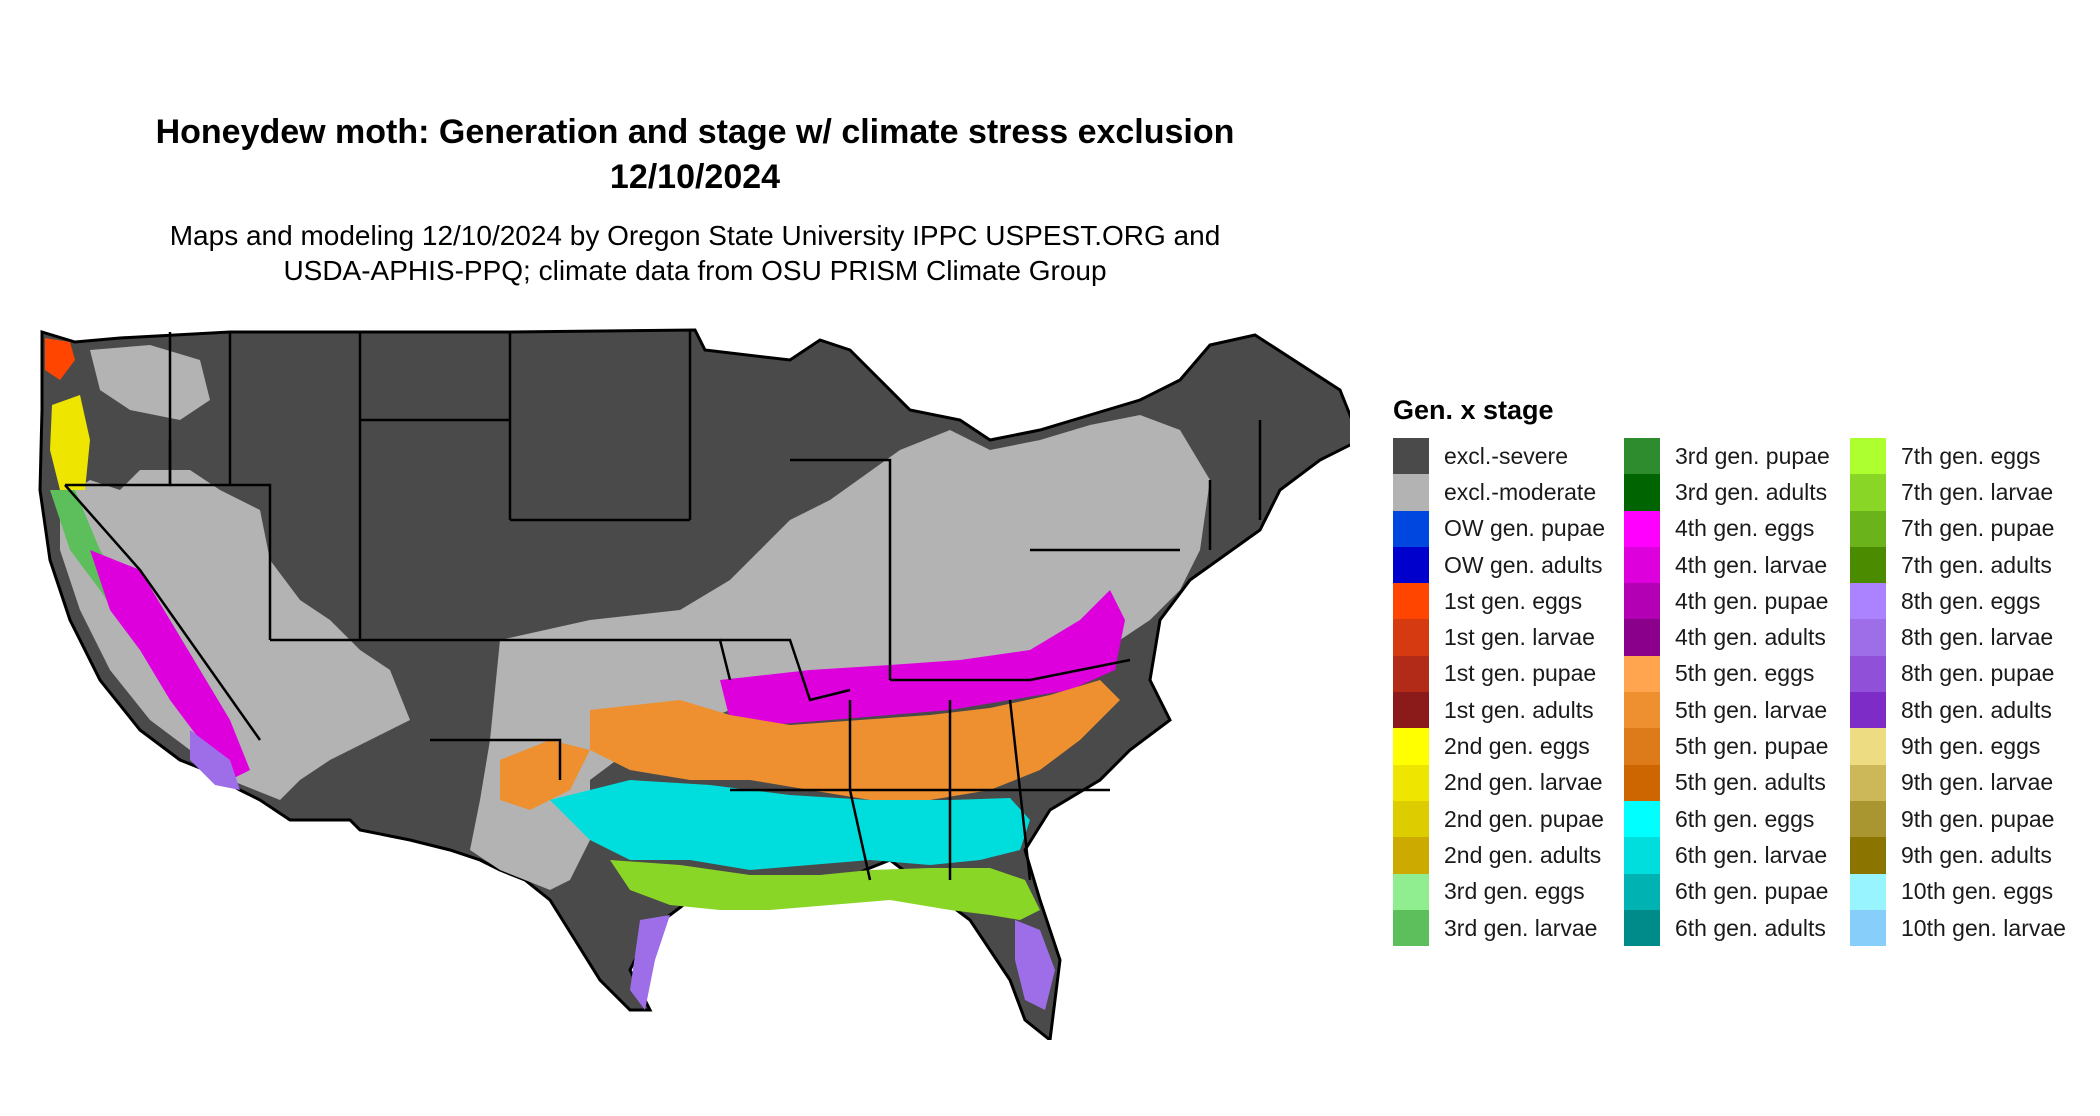 The height and width of the screenshot is (1116, 2100). I want to click on legend-label: 7th gen. eggs, so click(1971, 455).